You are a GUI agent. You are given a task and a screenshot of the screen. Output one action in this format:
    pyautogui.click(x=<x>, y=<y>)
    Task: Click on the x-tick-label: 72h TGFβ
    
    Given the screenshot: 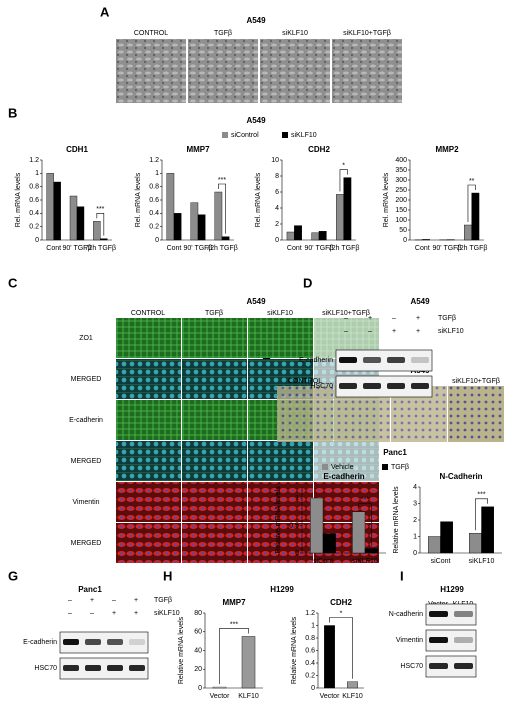 What is the action you would take?
    pyautogui.click(x=101, y=248)
    